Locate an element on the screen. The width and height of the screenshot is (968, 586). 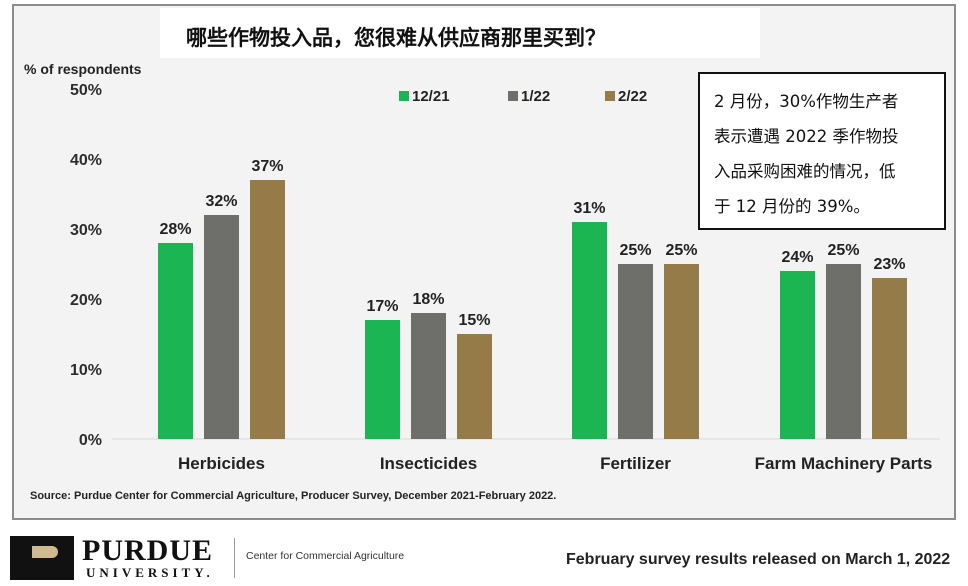
legend-item: 2/22 is located at coordinates (626, 96).